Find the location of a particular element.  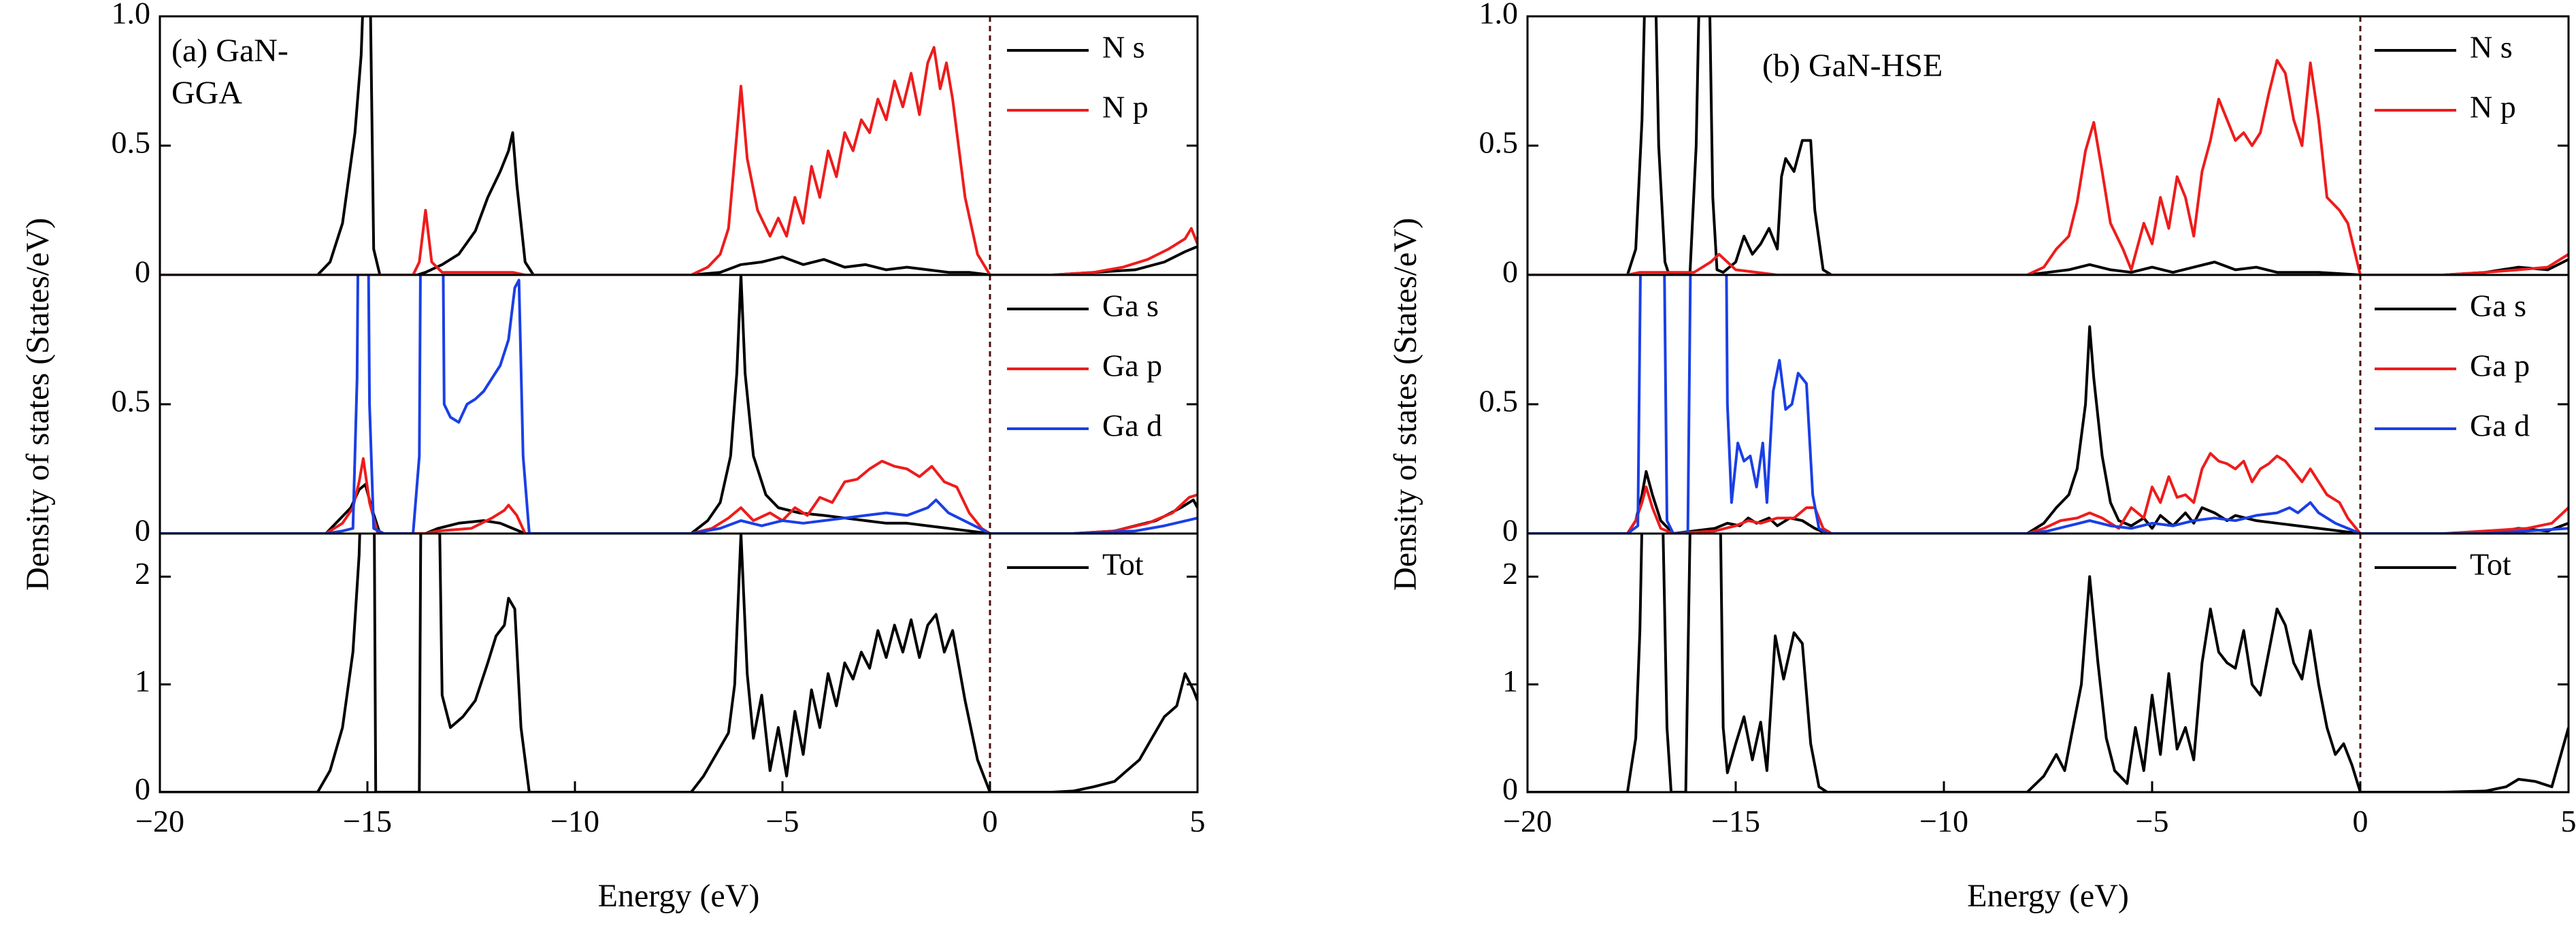

panel-label: (a) GaN-GGA is located at coordinates (229, 72).